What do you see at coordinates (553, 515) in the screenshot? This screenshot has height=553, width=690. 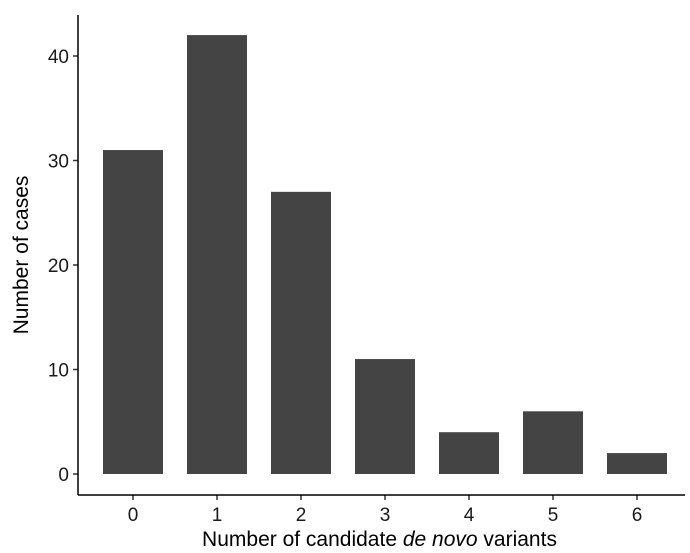 I see `x-tick-label-5: 5` at bounding box center [553, 515].